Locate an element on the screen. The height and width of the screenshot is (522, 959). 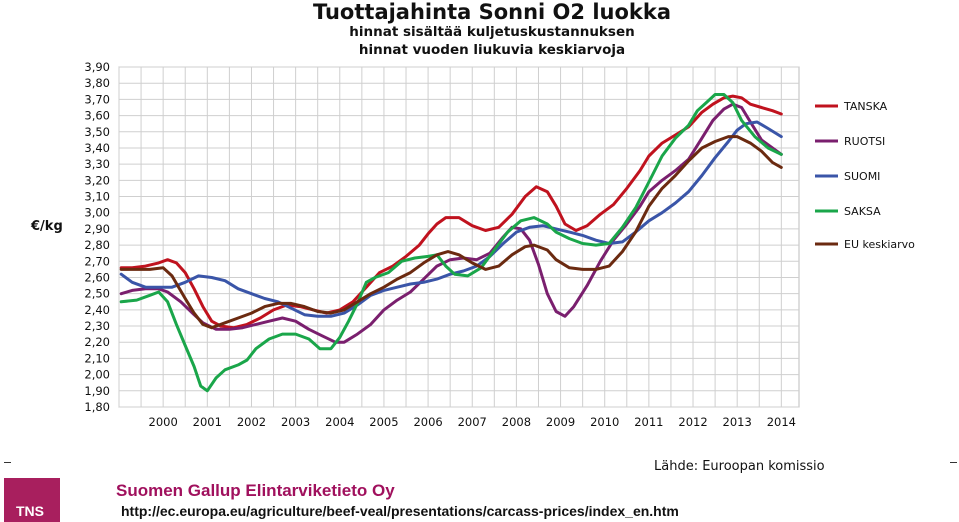
x-tick-label: 2014 is located at coordinates (781, 422).